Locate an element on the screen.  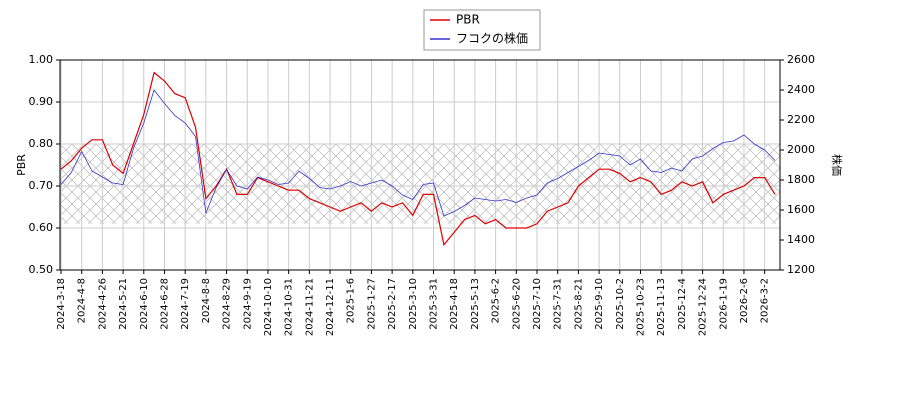
y-tick-label: 1.00 is located at coordinates (41, 59).